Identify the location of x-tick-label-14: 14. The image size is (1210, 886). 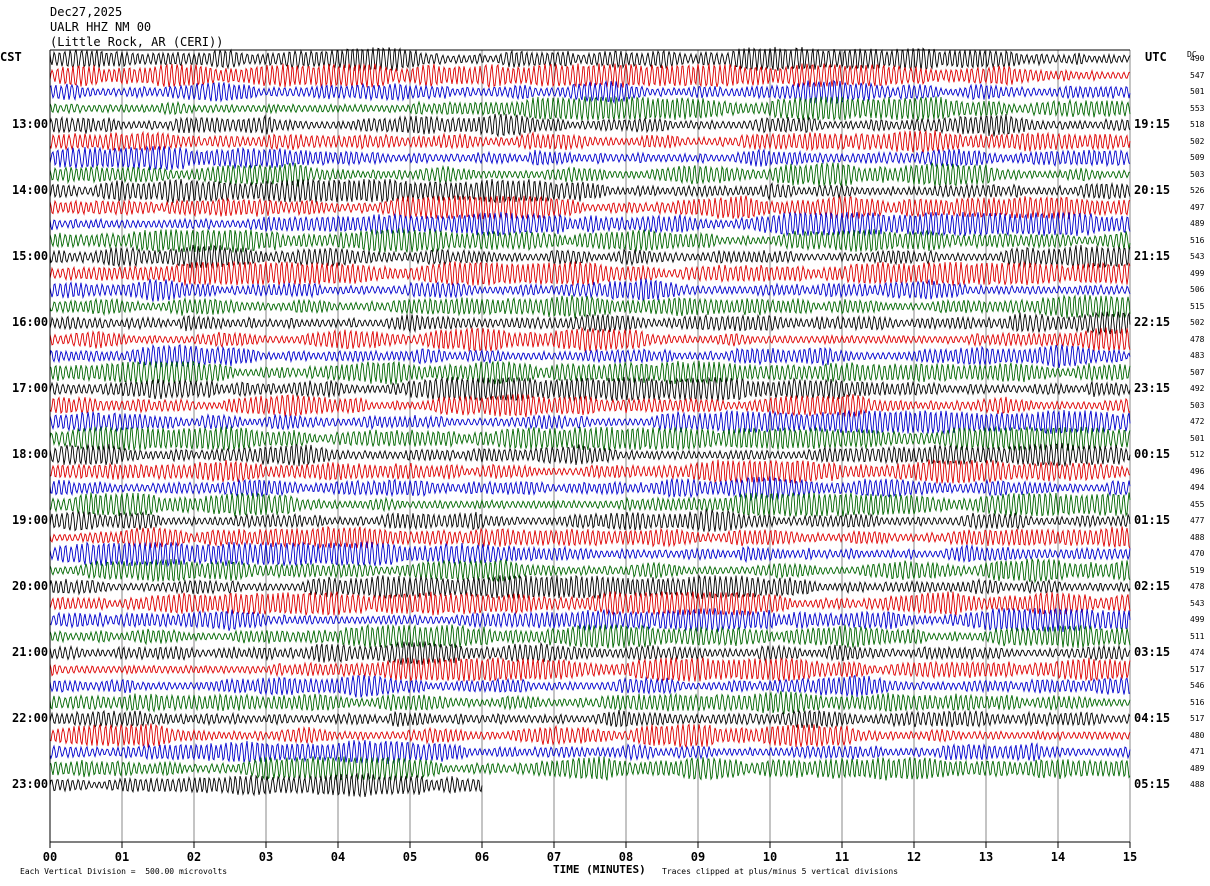
(1058, 857).